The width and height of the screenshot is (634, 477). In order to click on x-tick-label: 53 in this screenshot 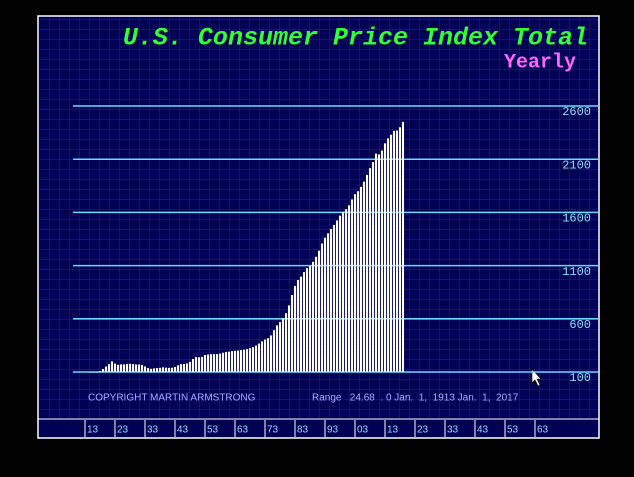, I will do `click(513, 430)`.